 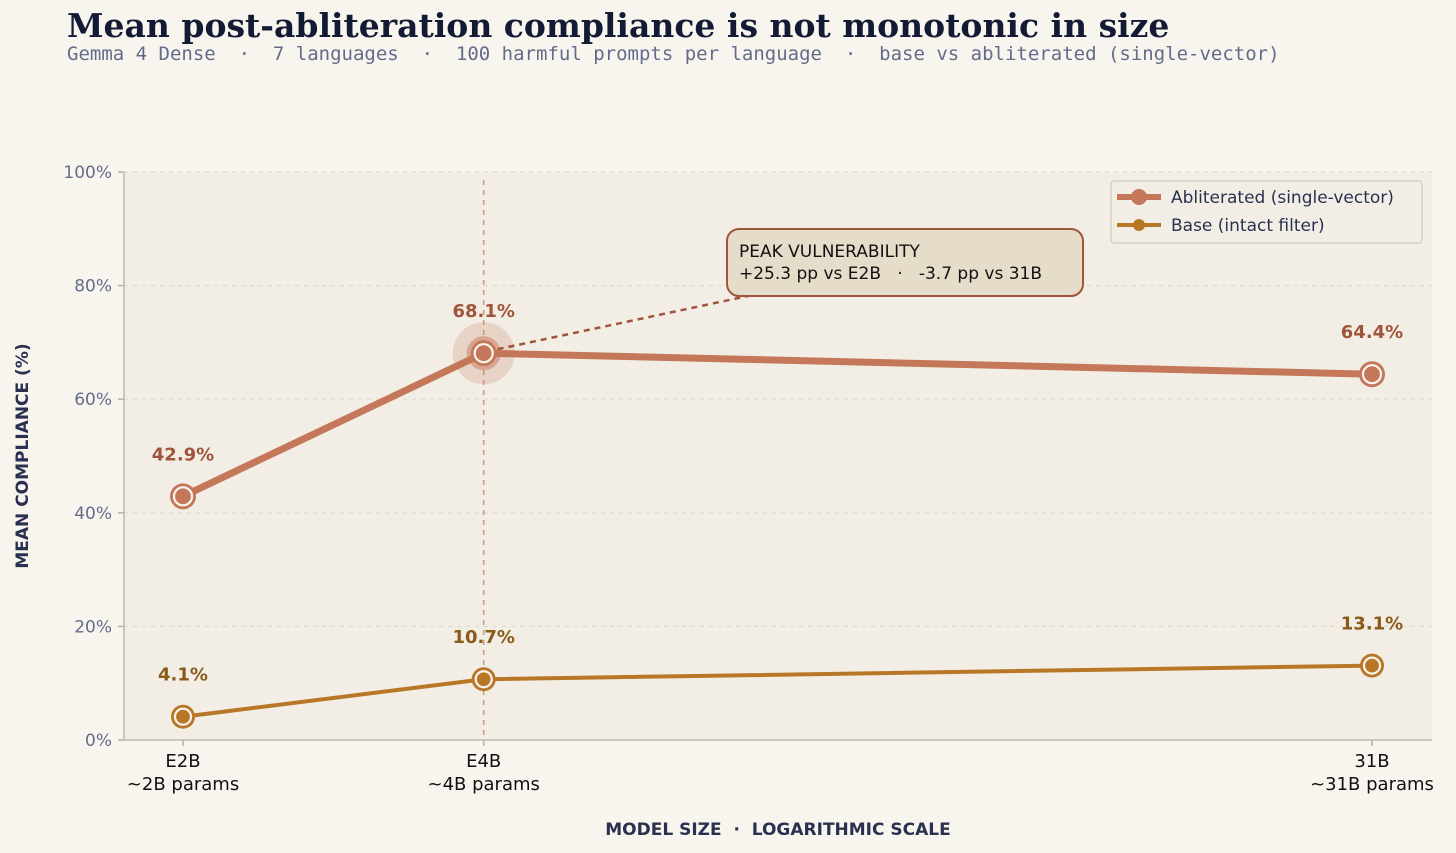 I want to click on x-tick-sublabel-31b: ~31B params, so click(x=1372, y=784).